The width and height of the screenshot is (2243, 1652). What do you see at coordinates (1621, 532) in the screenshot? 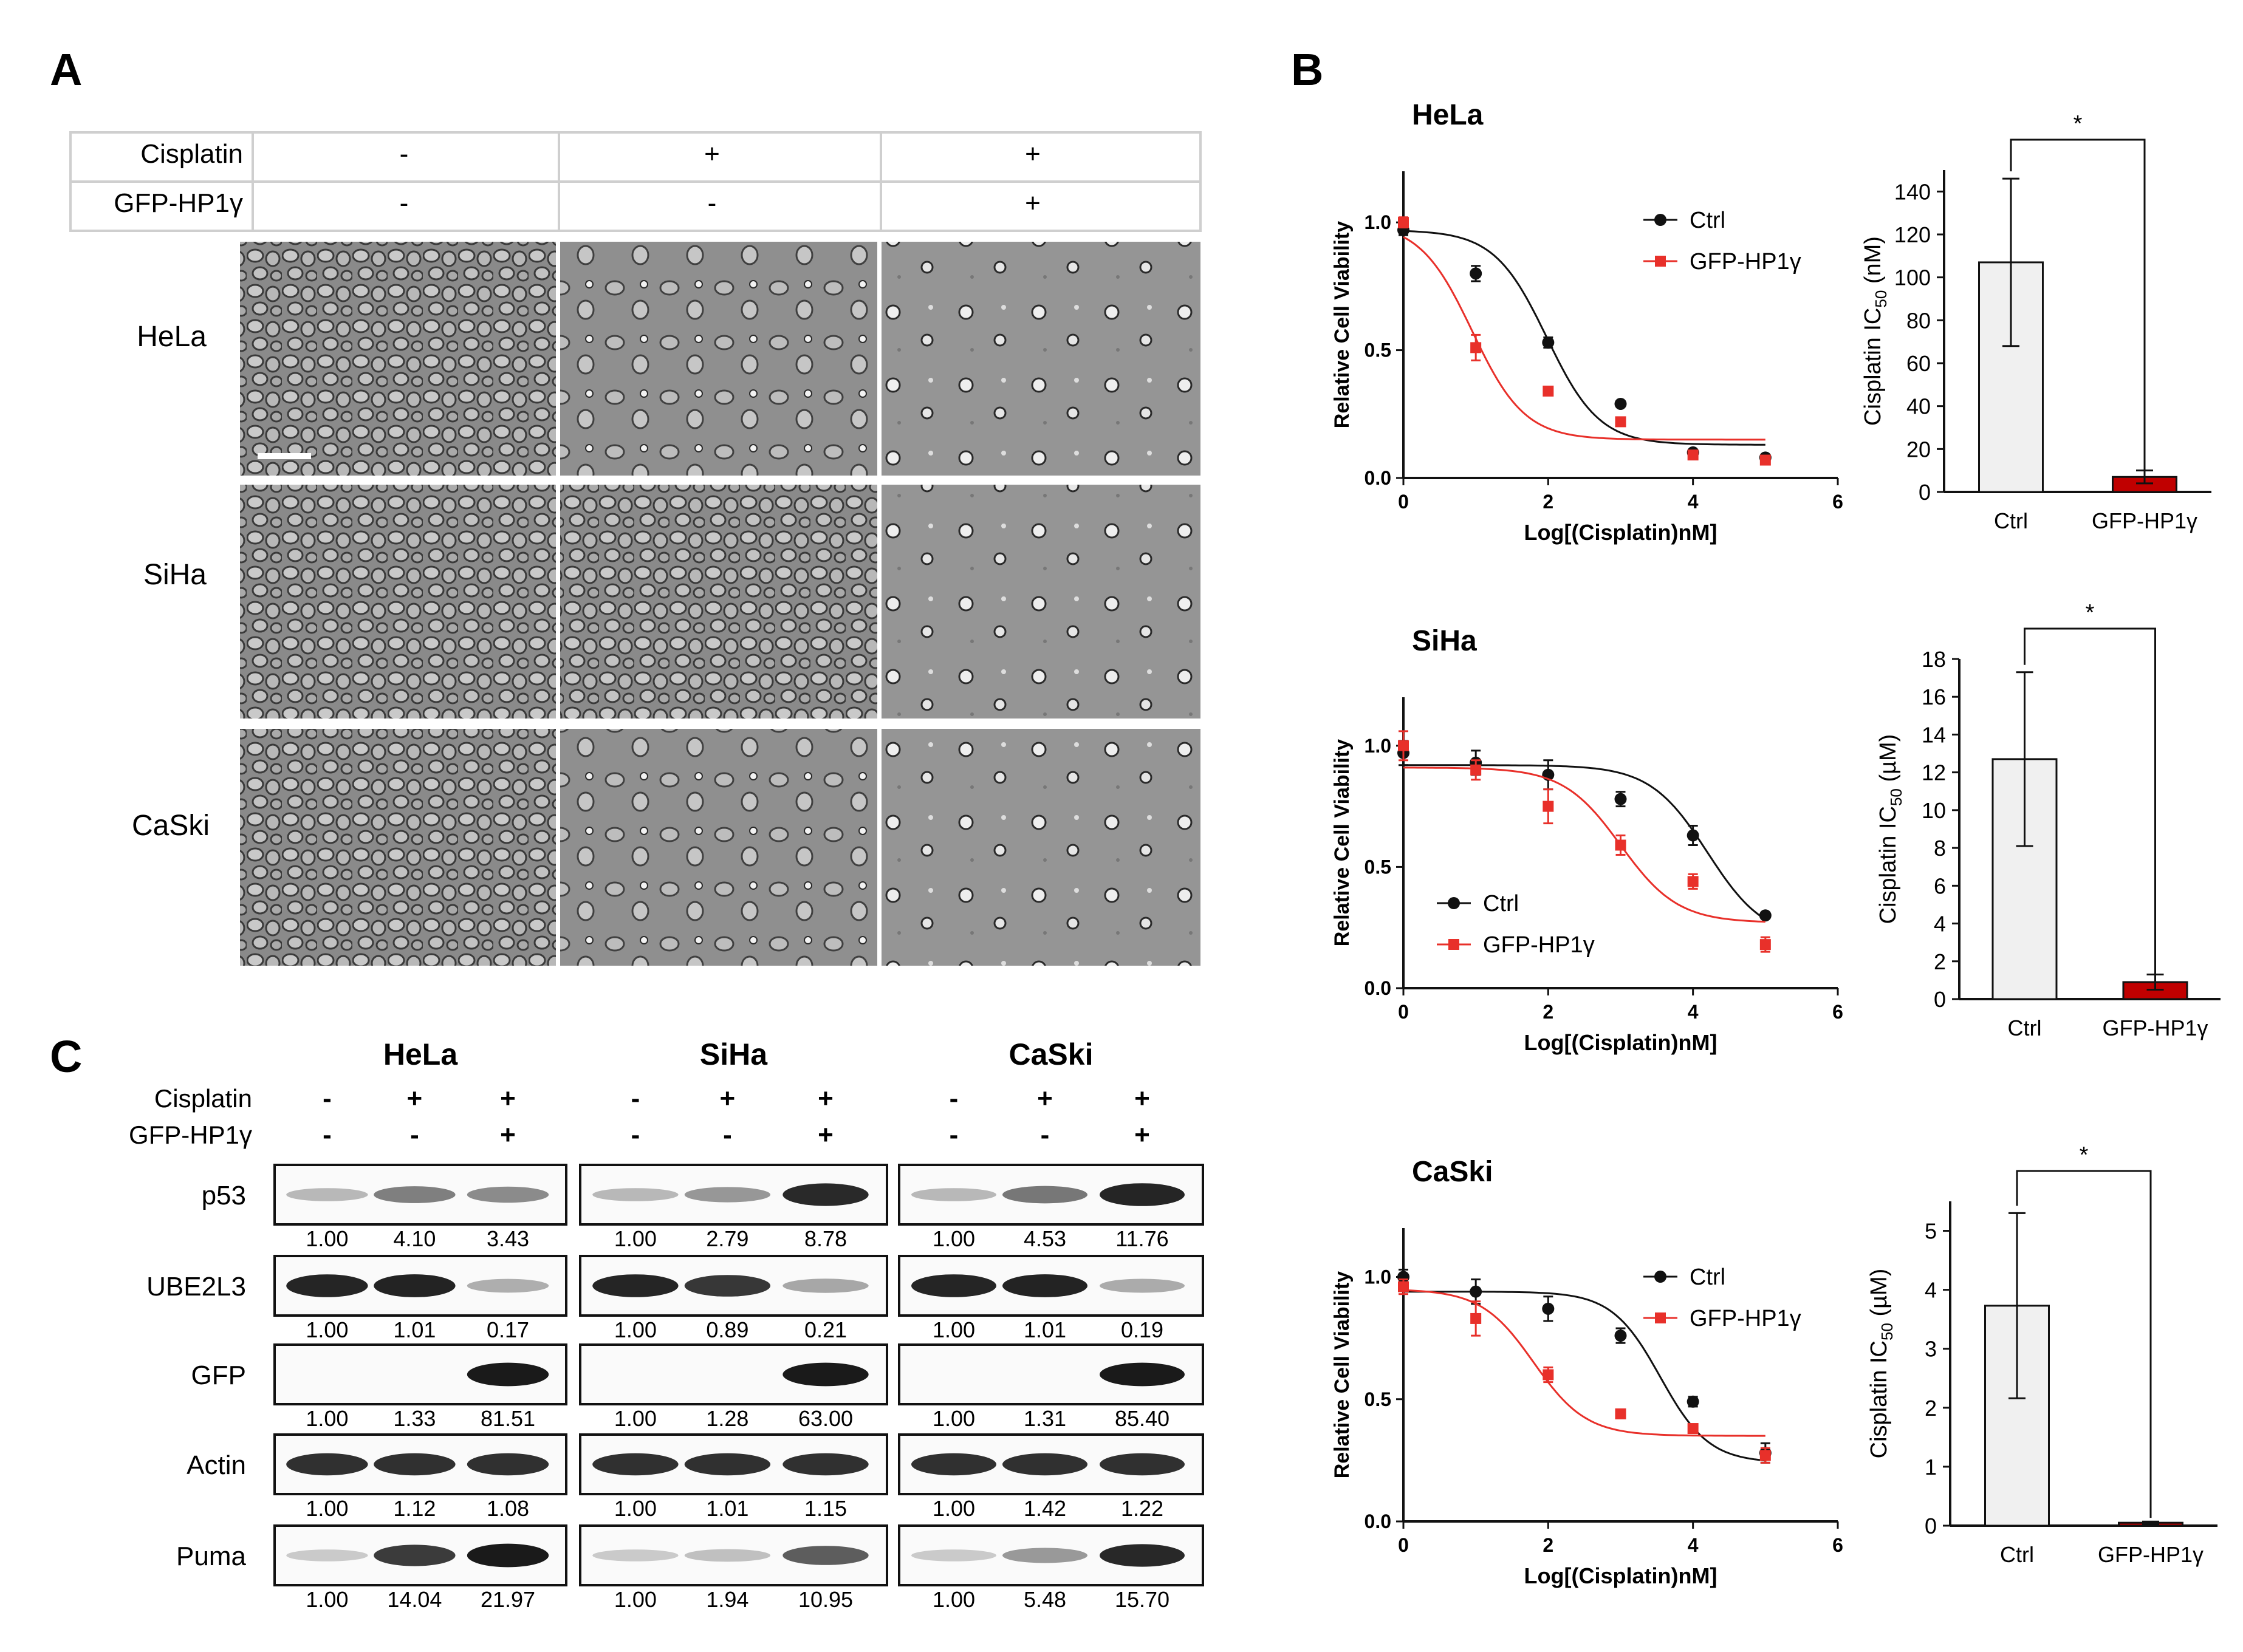
I see `x-axis-label: Log[(Cisplatin)nM]` at bounding box center [1621, 532].